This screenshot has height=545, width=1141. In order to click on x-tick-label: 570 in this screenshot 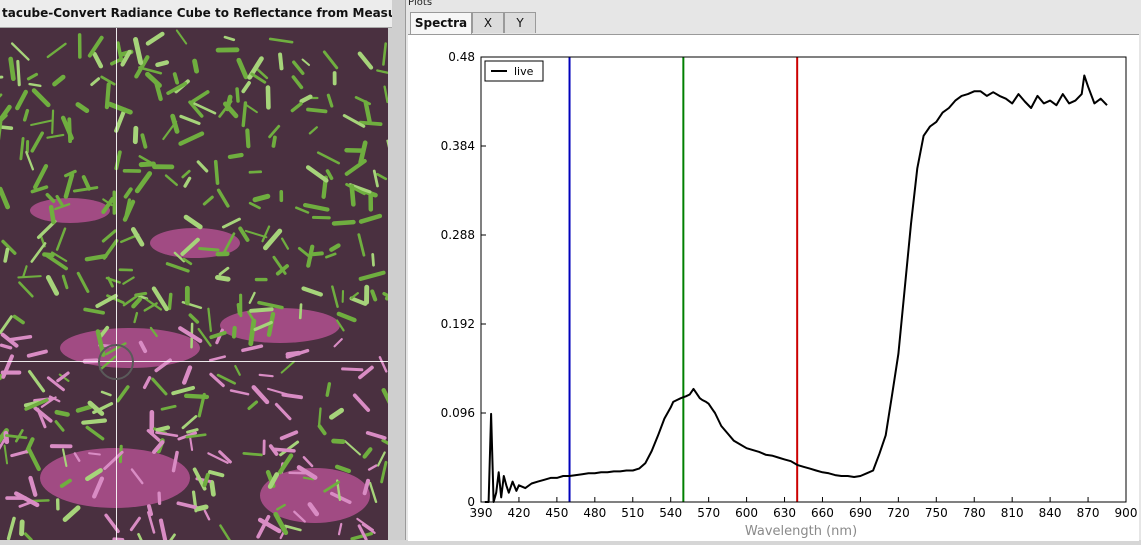, I will do `click(708, 513)`.